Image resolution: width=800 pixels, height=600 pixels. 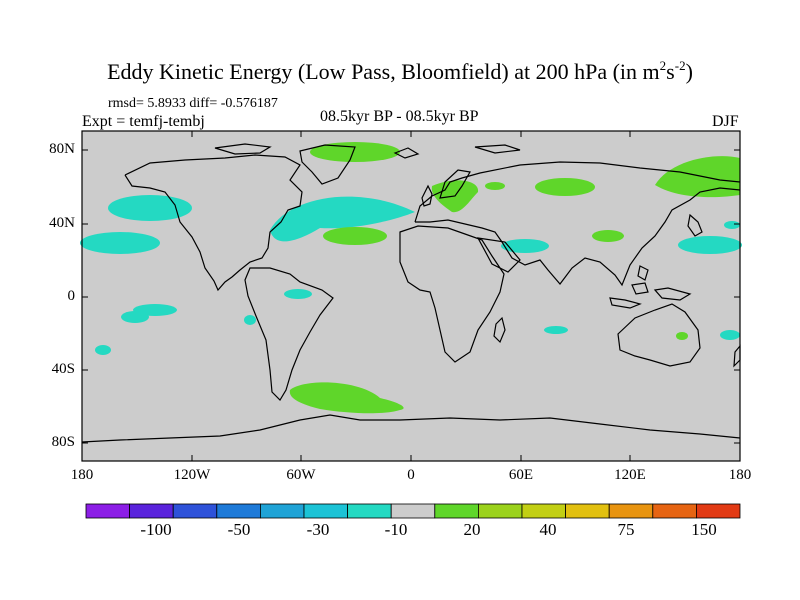 What do you see at coordinates (626, 529) in the screenshot?
I see `colorbar-label: 75` at bounding box center [626, 529].